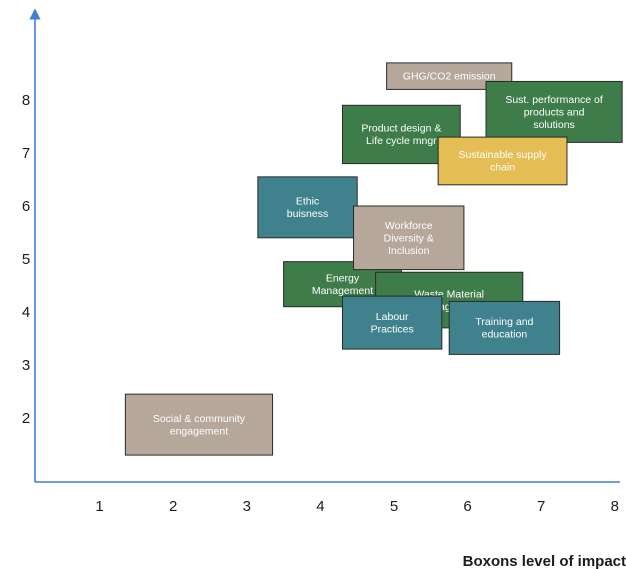  Describe the element at coordinates (357, 506) in the screenshot. I see `x-tick-labels: 1 2 3 4 5 6 7 8` at that location.